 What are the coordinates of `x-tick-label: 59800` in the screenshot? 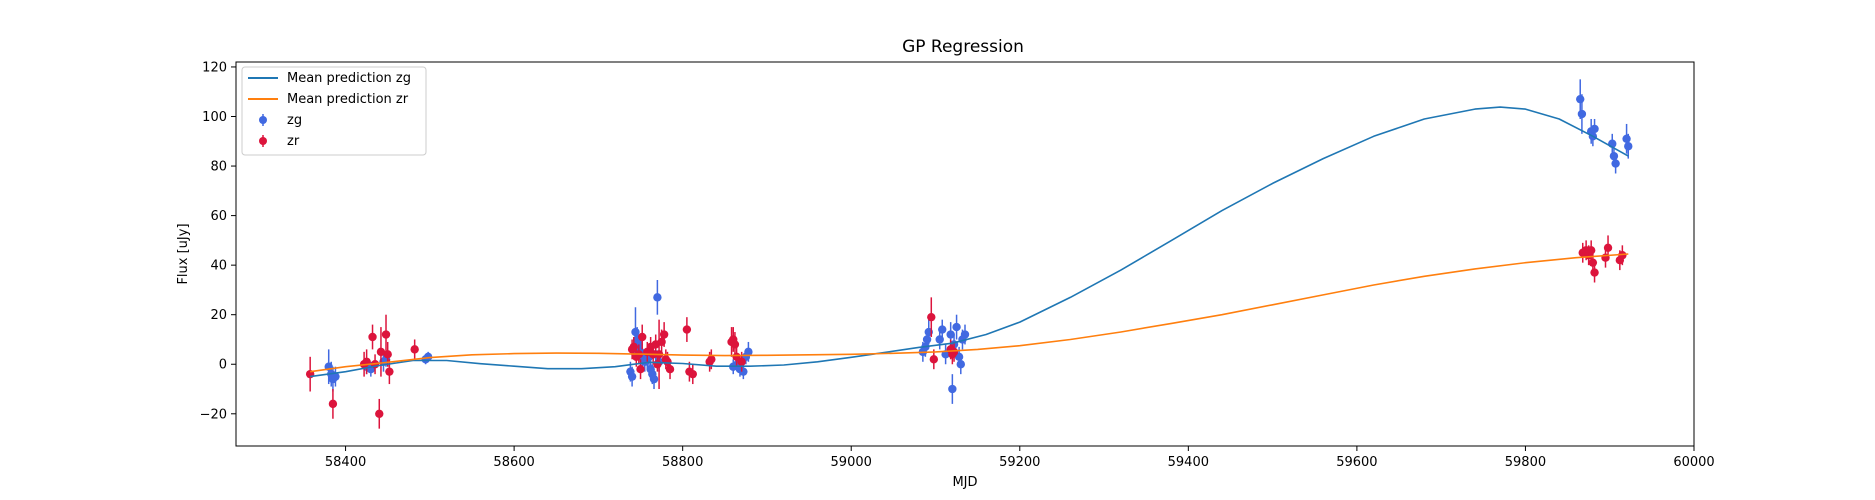 It's located at (1525, 462).